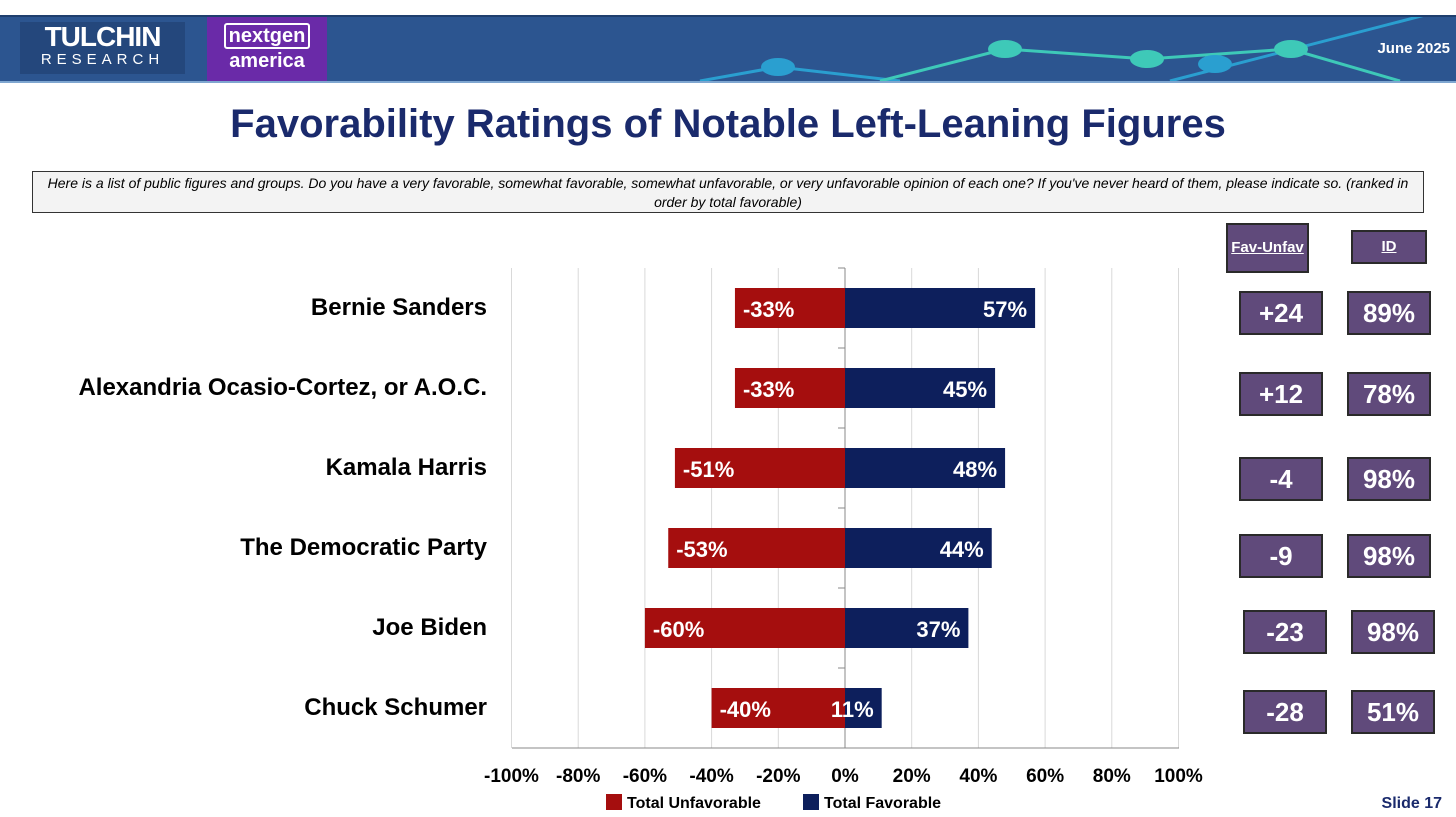 This screenshot has width=1456, height=817. Describe the element at coordinates (1005, 309) in the screenshot. I see `data-label-favorable: 57%` at that location.